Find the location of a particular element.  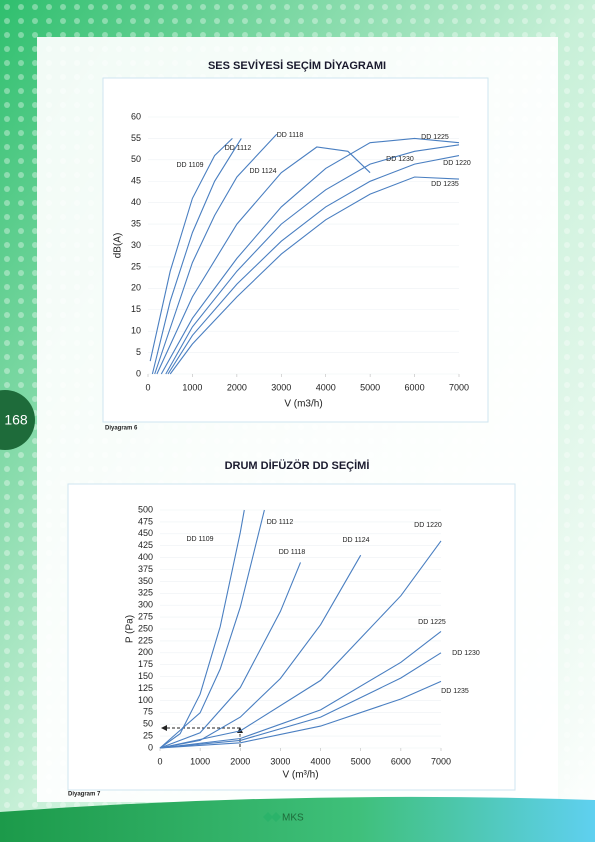

y-tick-label: 60 is located at coordinates (136, 116).